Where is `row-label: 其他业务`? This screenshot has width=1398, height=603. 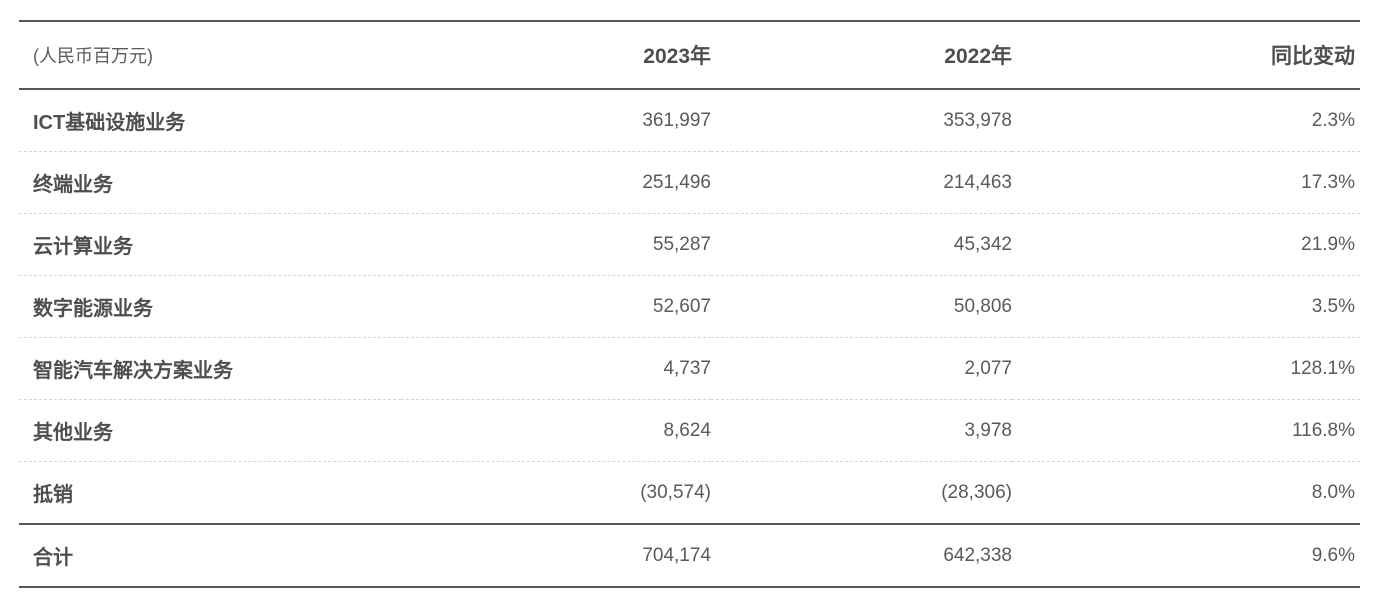 row-label: 其他业务 is located at coordinates (73, 433).